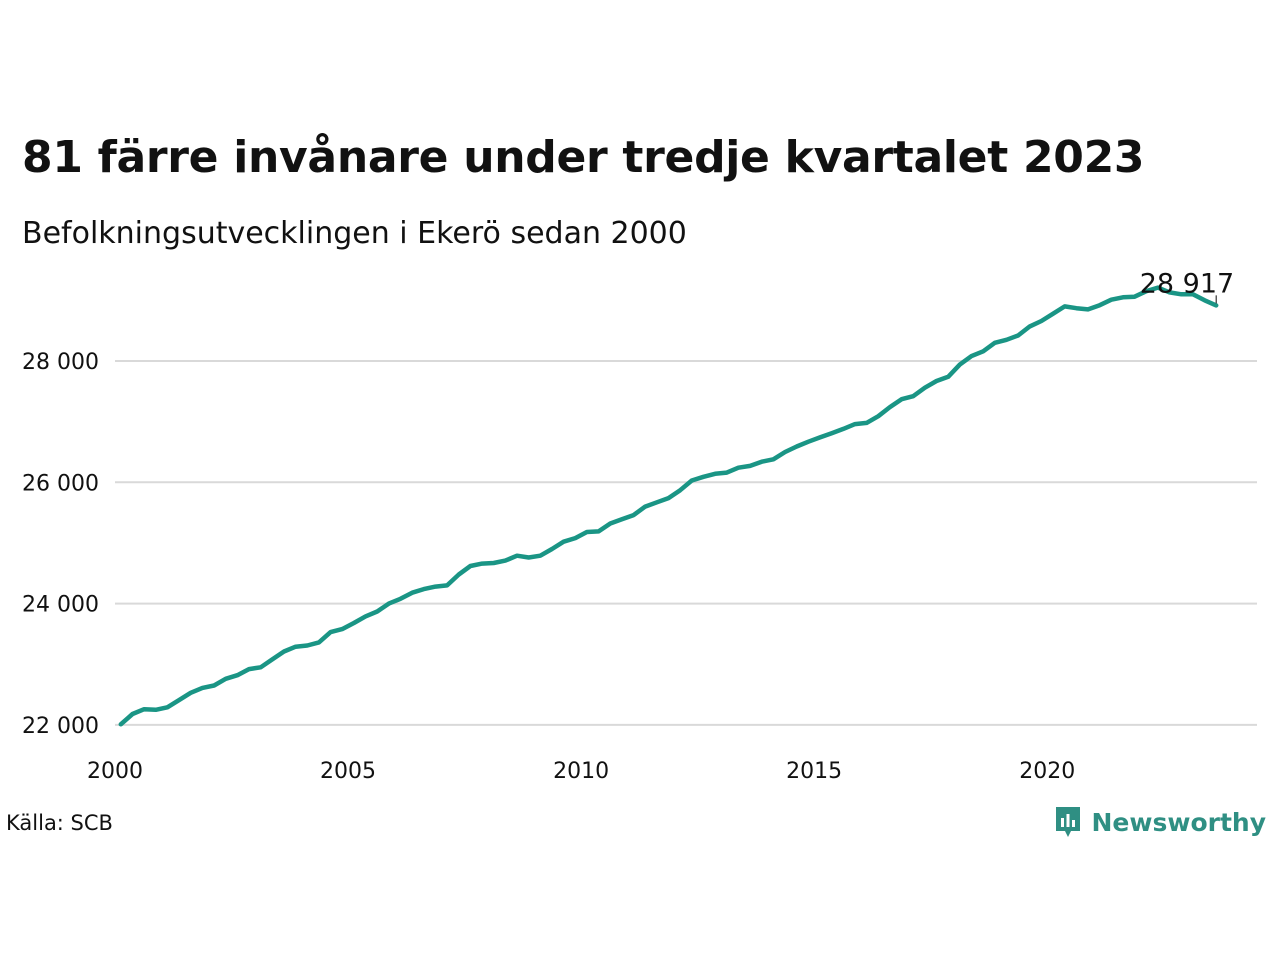  Describe the element at coordinates (60, 726) in the screenshot. I see `y-tick-label: 22 000` at that location.